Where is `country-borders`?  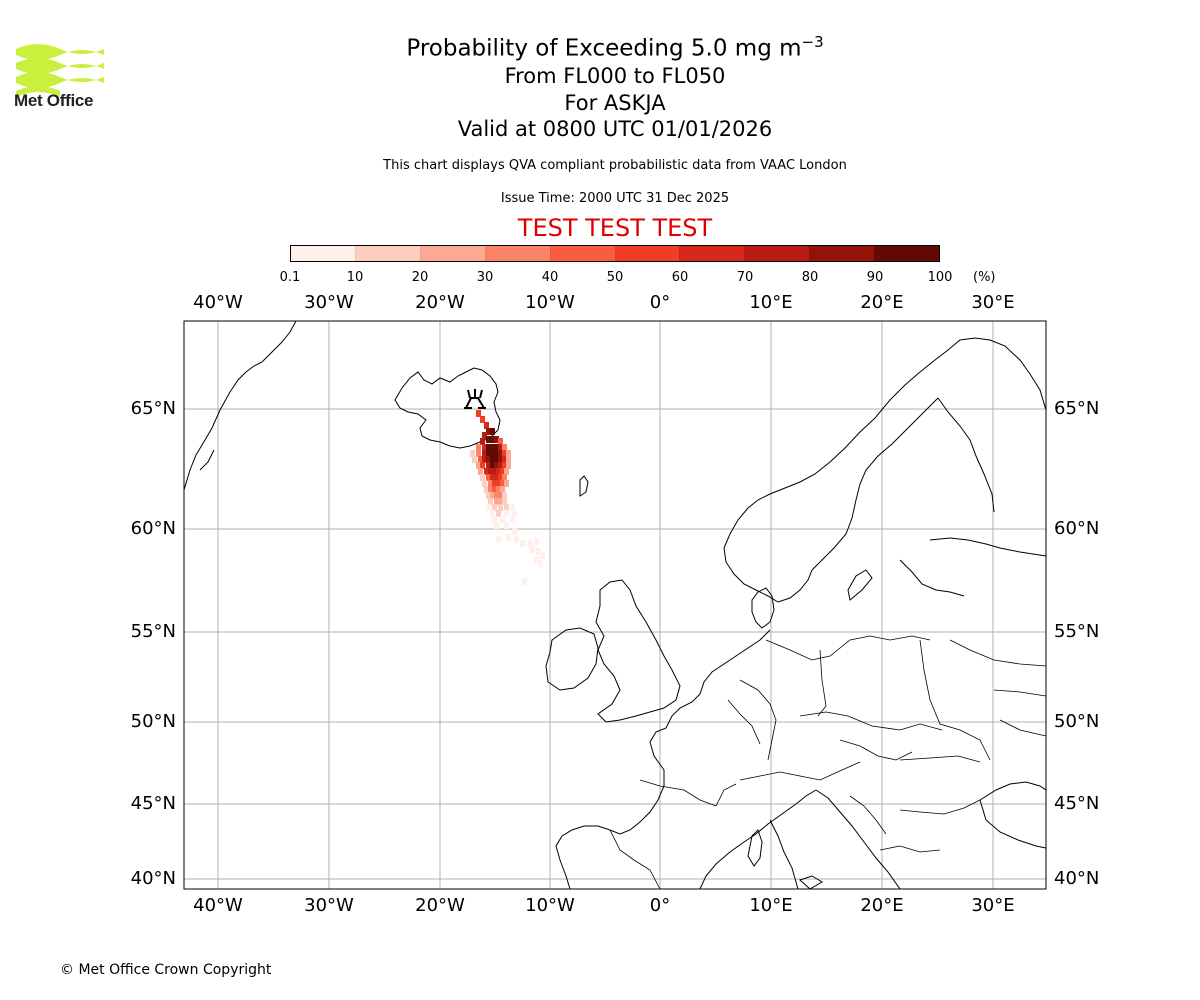 country-borders is located at coordinates (827, 762).